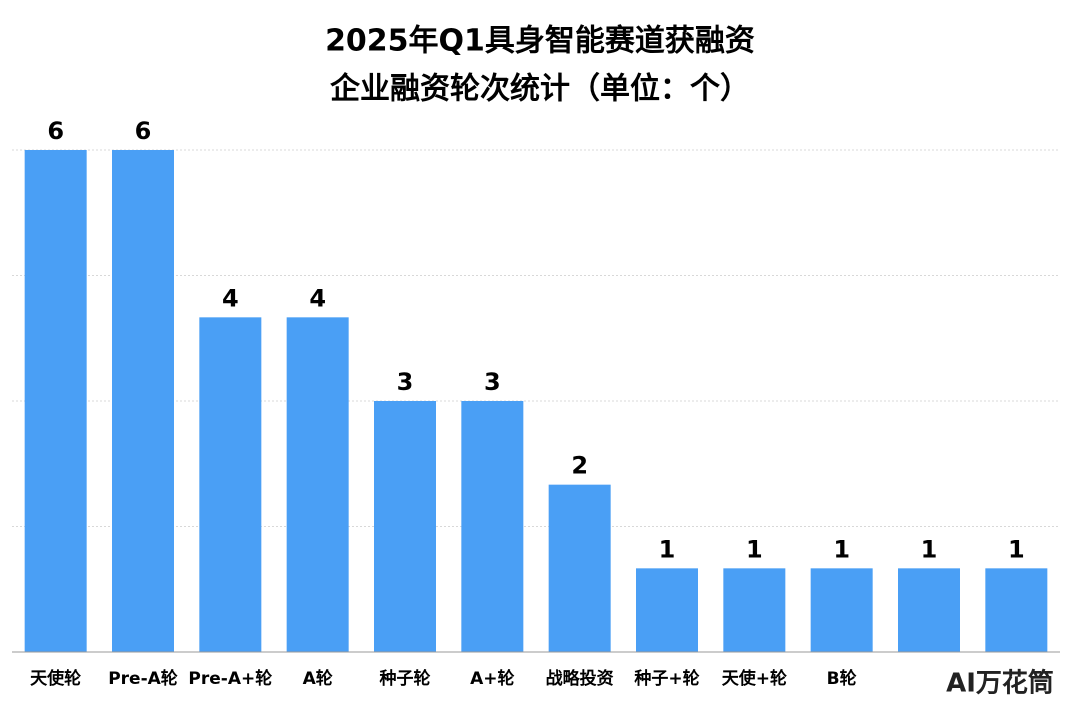 The image size is (1080, 712). I want to click on x-tick-label: 种子轮, so click(405, 678).